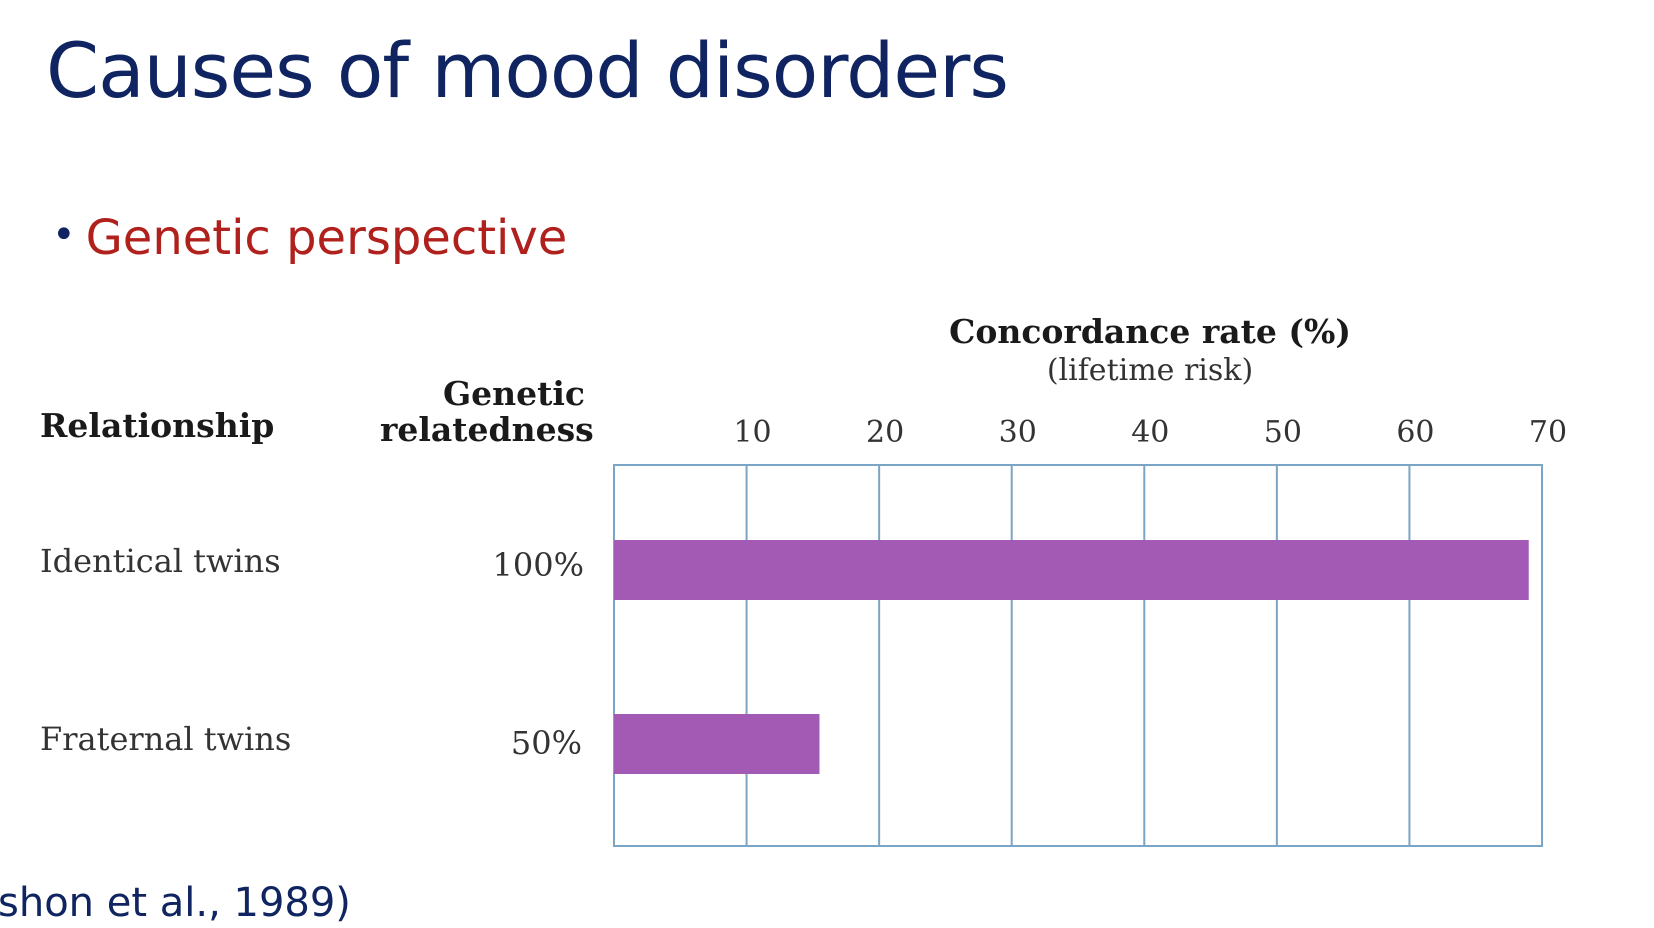 The height and width of the screenshot is (928, 1654). I want to click on chart-ticks: 10 20 30 40 50 60 70, so click(1150, 432).